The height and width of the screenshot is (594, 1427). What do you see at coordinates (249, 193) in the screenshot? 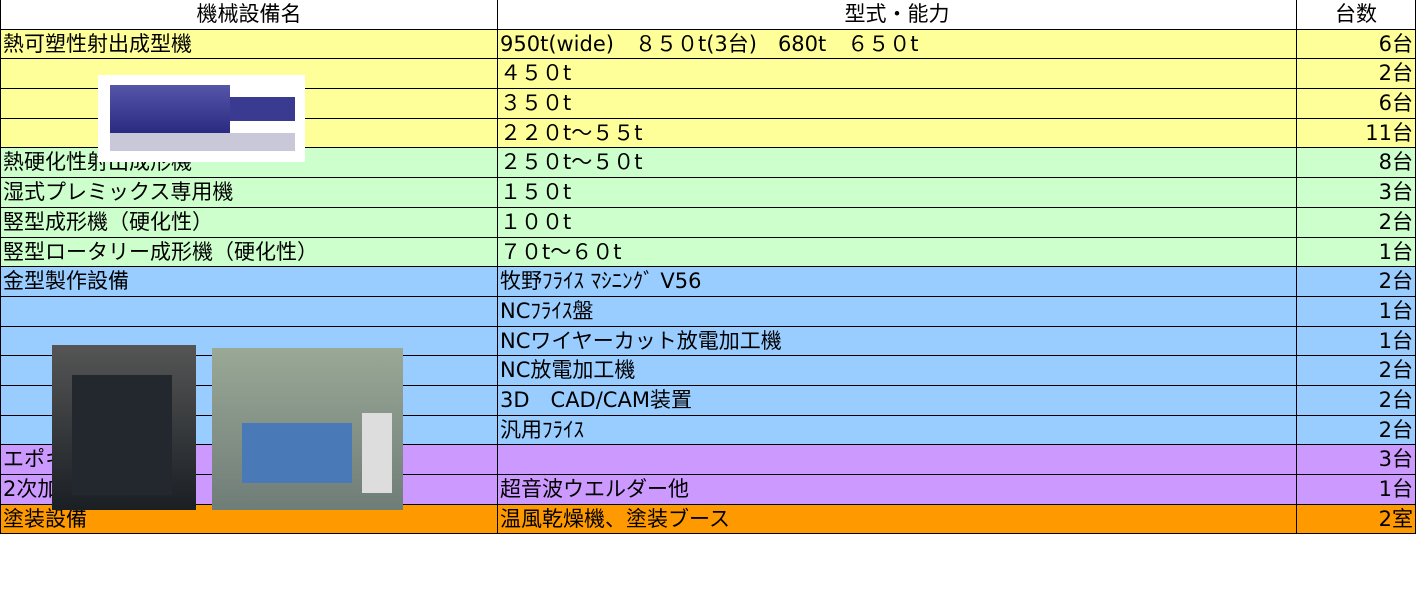
I see `table-cell: 湿式プレミックス専用機` at bounding box center [249, 193].